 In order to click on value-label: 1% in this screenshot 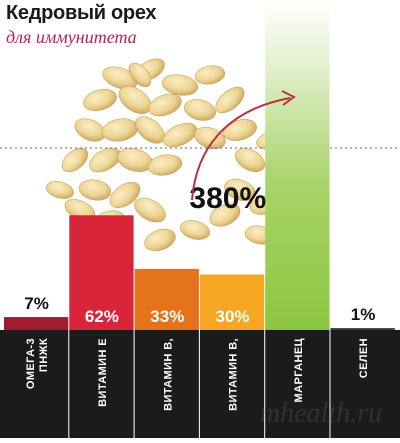, I will do `click(363, 314)`.